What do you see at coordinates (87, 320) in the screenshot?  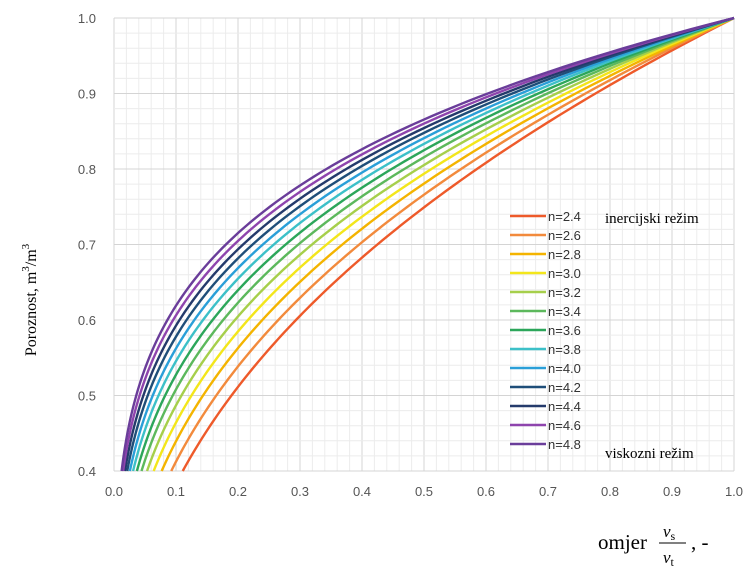 I see `y-tick-label: 0.6` at bounding box center [87, 320].